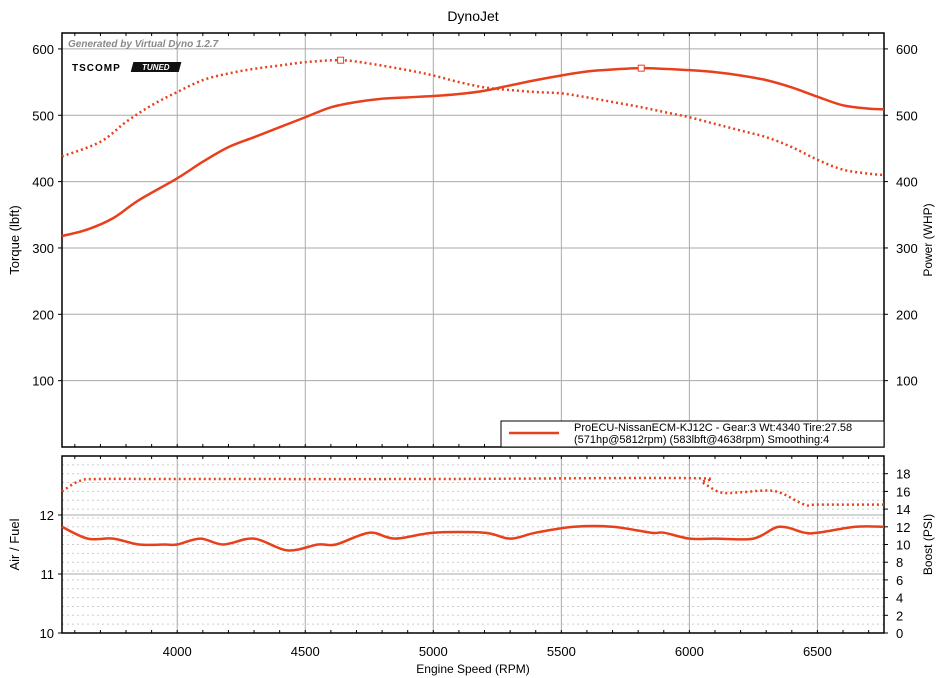 The image size is (945, 678). Describe the element at coordinates (903, 474) in the screenshot. I see `y2-tick-label: 18` at that location.